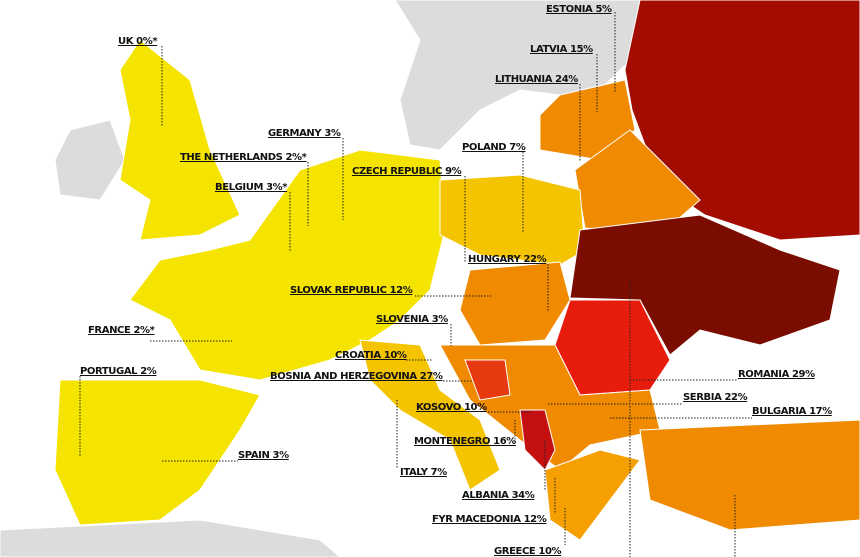  What do you see at coordinates (157, 452) in the screenshot?
I see `iberia` at bounding box center [157, 452].